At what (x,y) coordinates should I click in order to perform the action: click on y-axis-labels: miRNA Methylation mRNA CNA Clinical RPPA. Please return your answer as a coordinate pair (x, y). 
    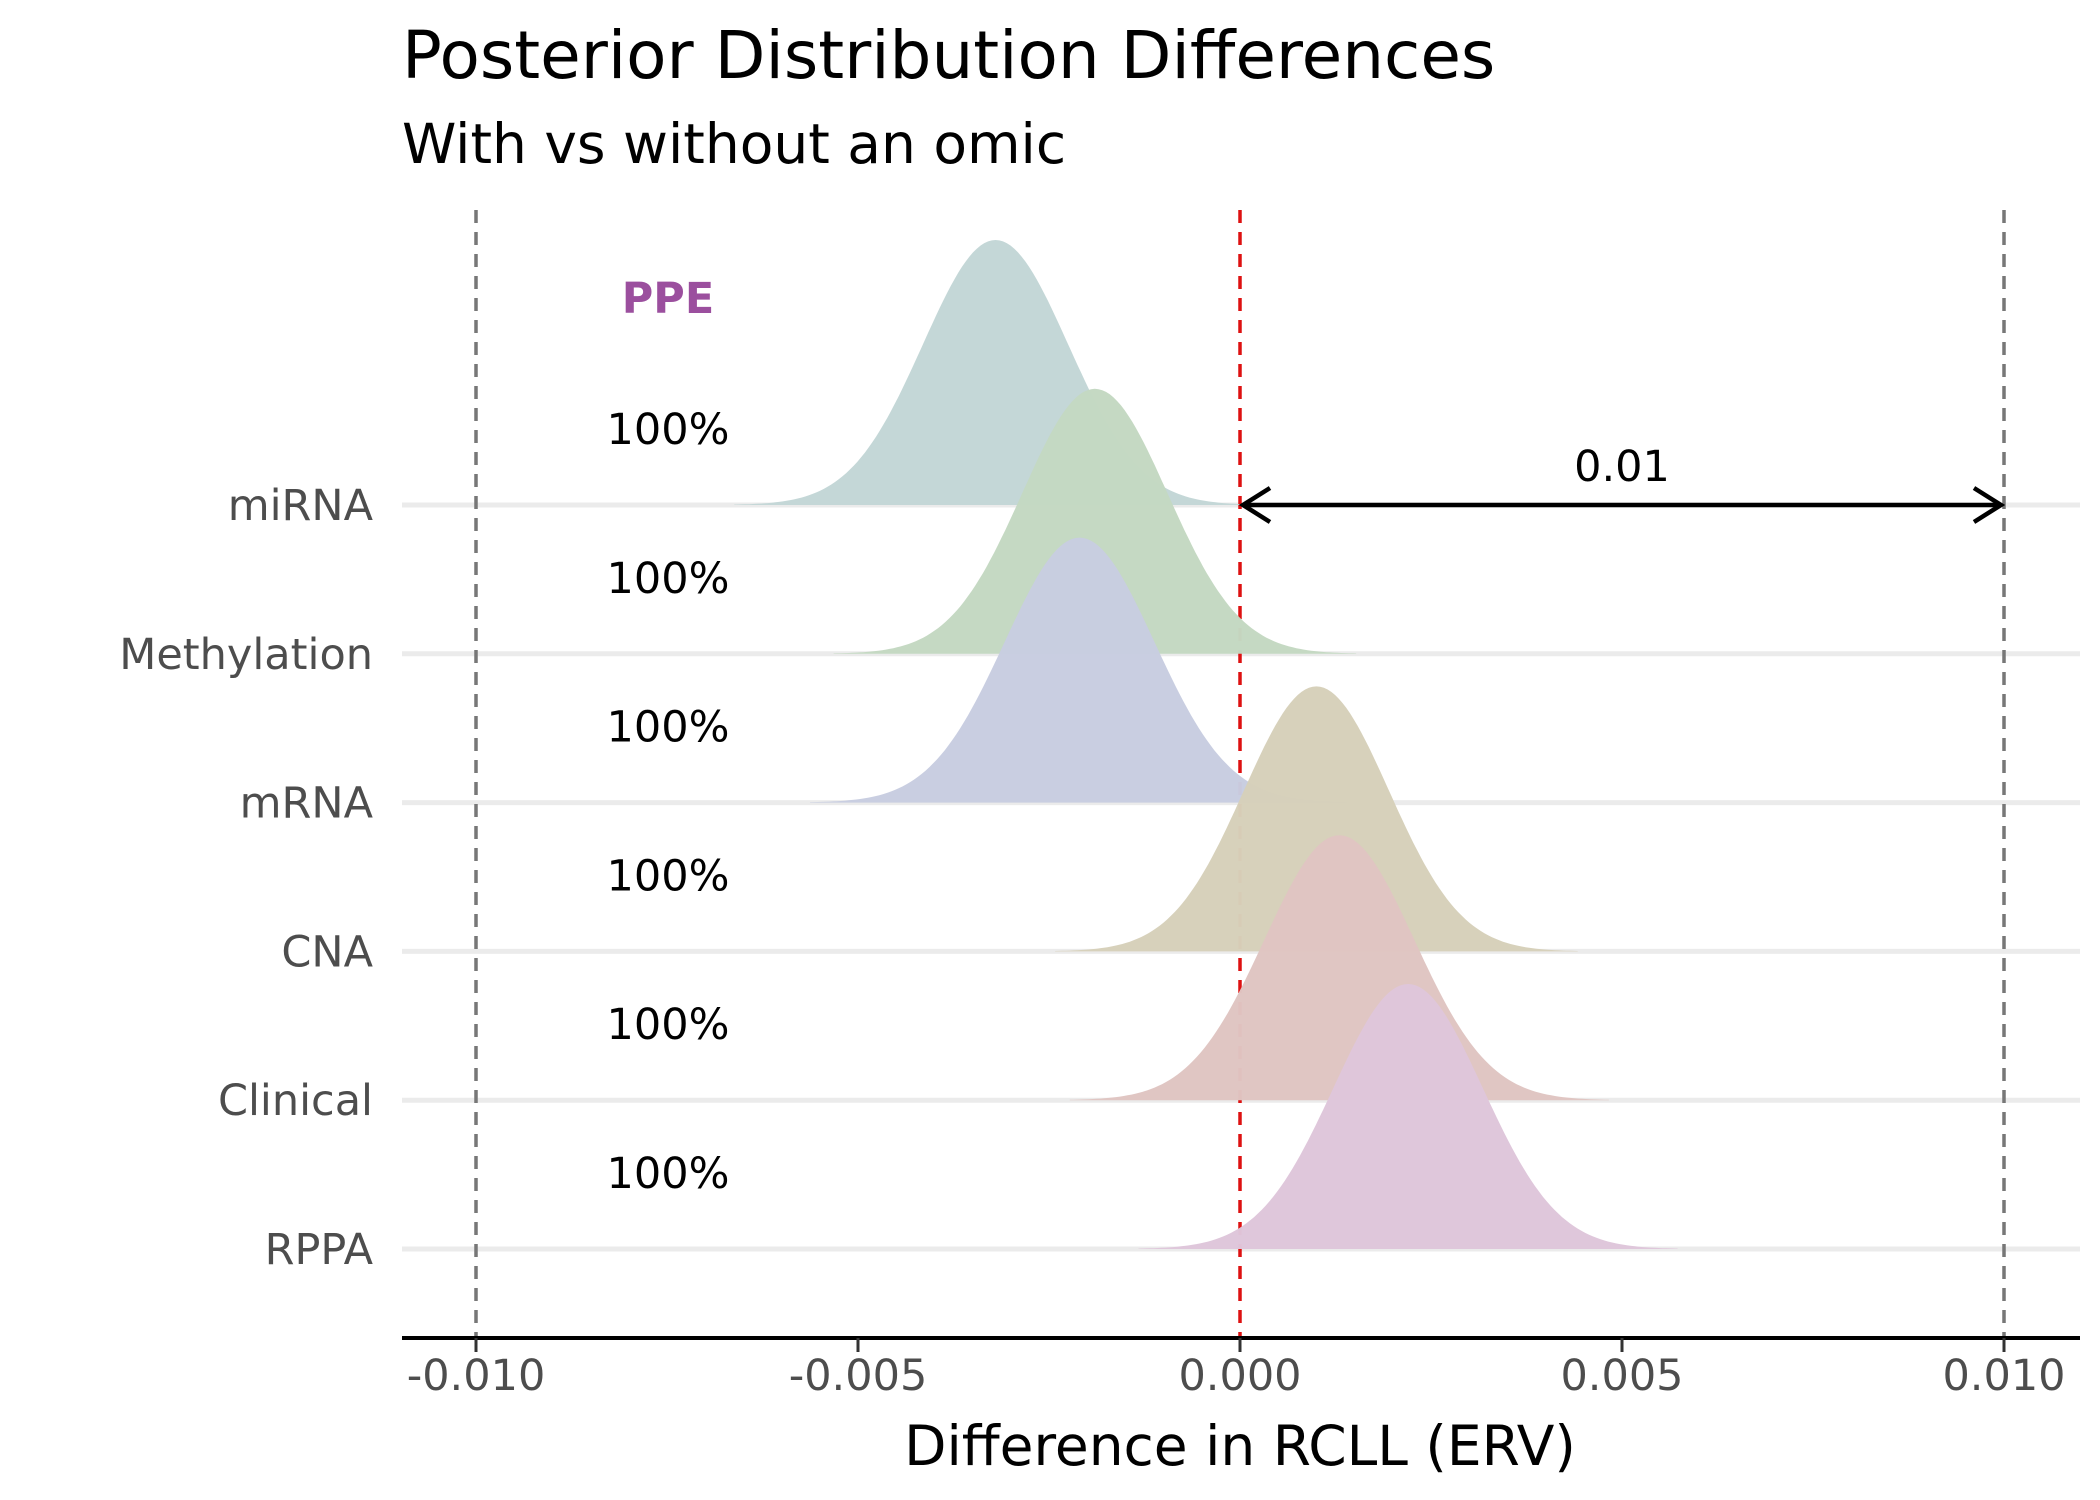
    Looking at the image, I should click on (246, 878).